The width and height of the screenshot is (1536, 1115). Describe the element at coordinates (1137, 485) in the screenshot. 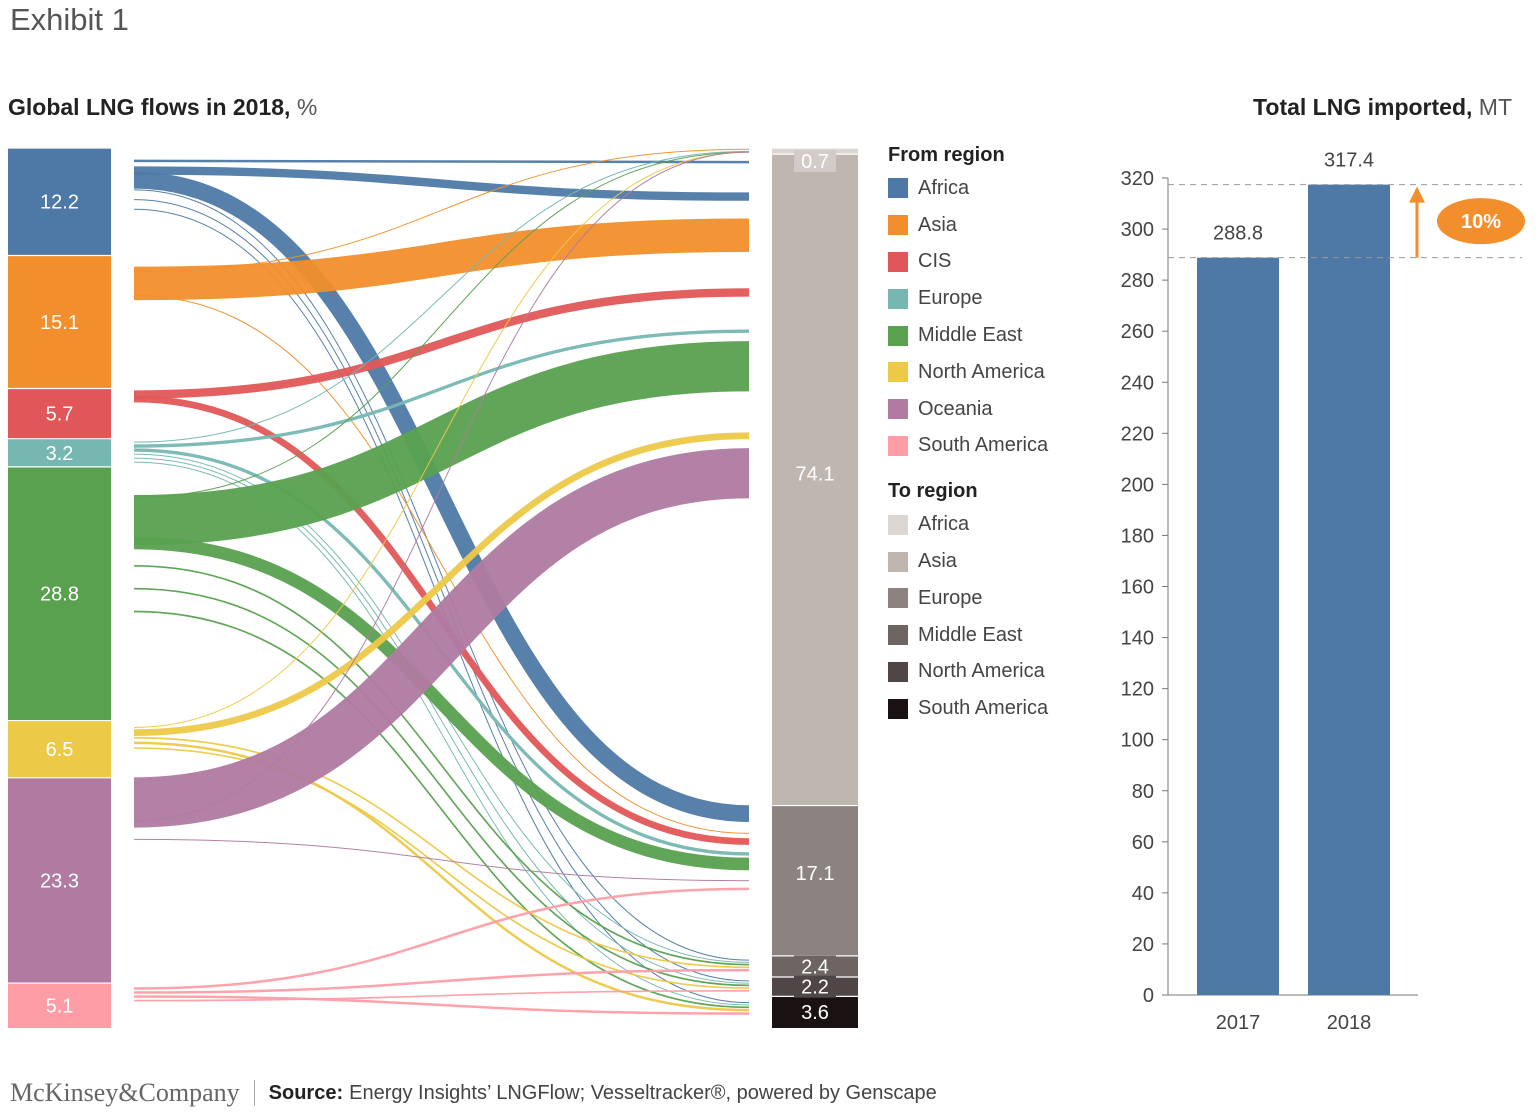

I see `y-tick-label: 200` at that location.